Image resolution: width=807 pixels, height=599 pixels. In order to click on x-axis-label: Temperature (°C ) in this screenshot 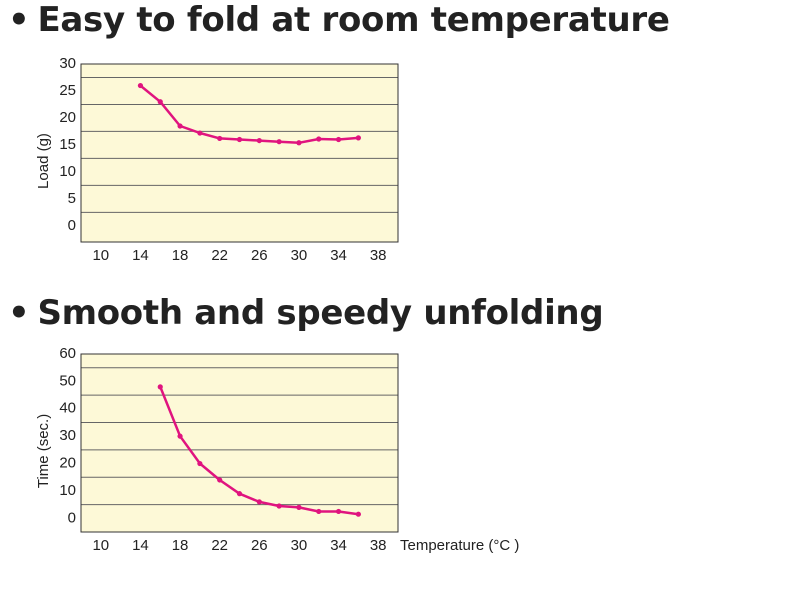, I will do `click(459, 545)`.